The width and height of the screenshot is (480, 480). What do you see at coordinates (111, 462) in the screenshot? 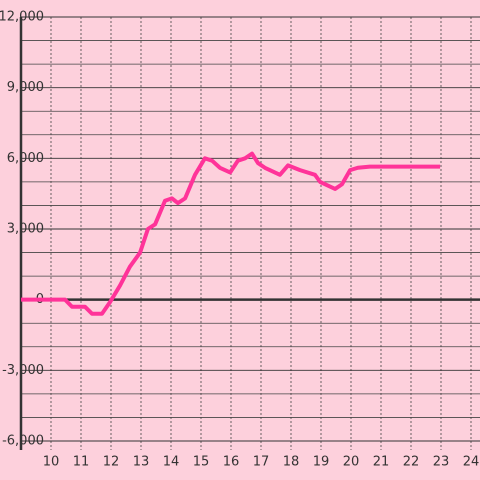
I see `x-tick-label: 12` at bounding box center [111, 462].